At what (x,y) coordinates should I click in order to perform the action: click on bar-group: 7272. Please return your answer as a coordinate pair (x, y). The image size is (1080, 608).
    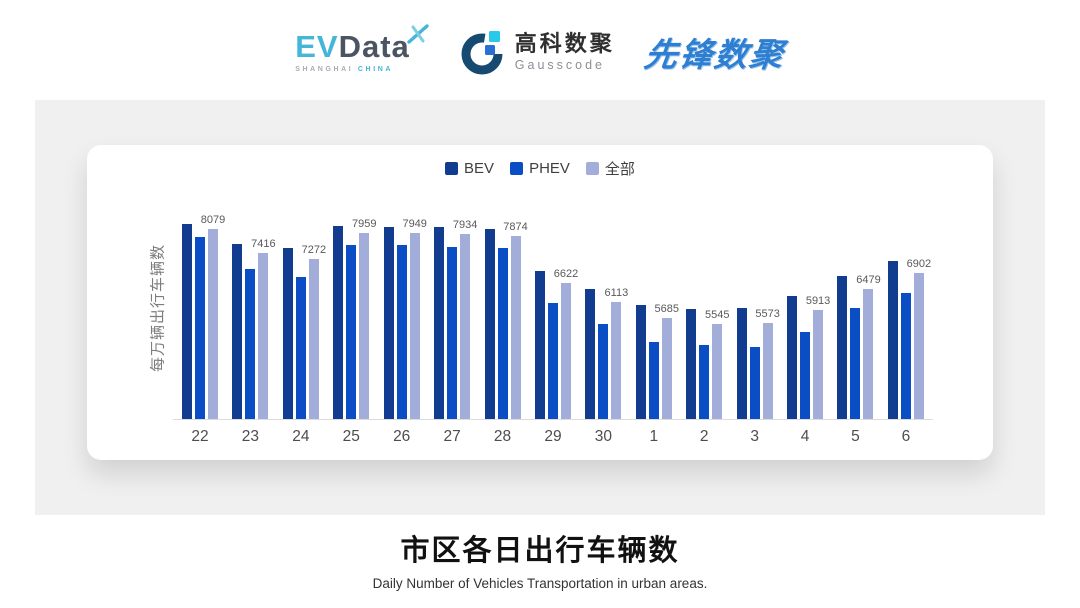
    Looking at the image, I should click on (304, 307).